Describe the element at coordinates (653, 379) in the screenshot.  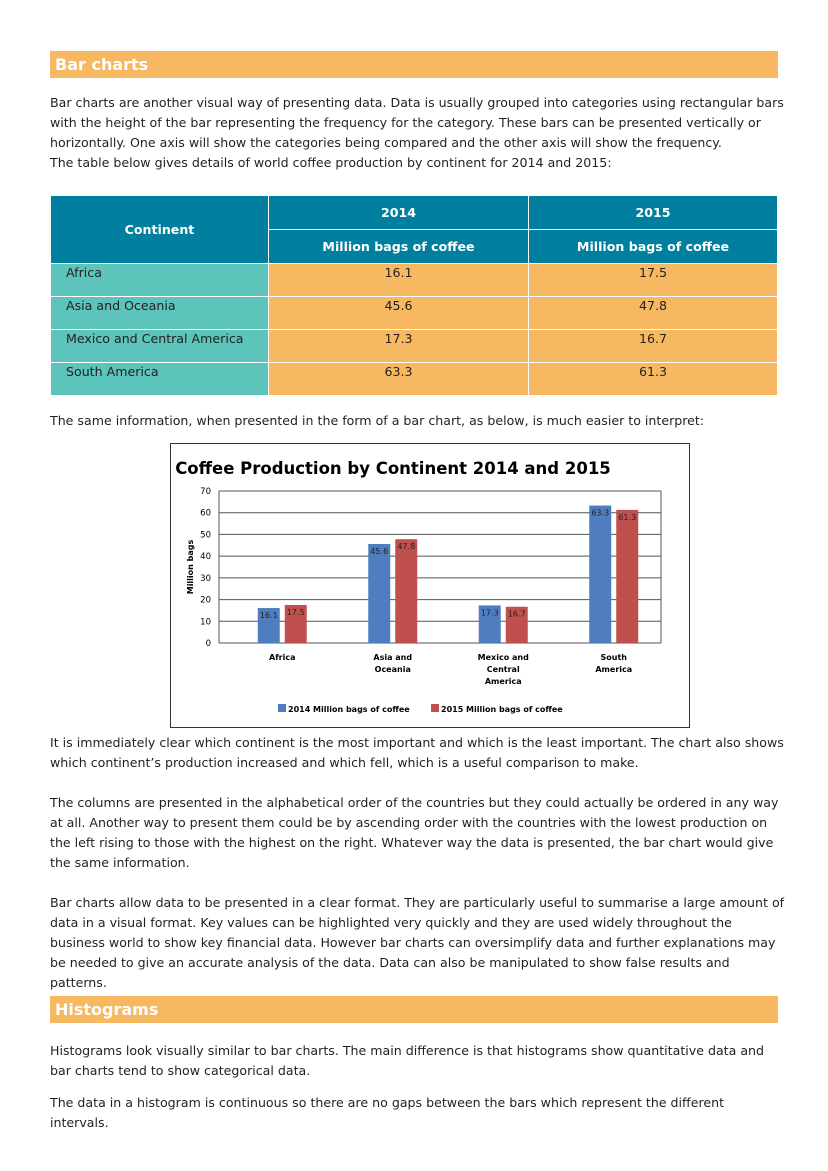
I see `cell-2015: 61.3` at that location.